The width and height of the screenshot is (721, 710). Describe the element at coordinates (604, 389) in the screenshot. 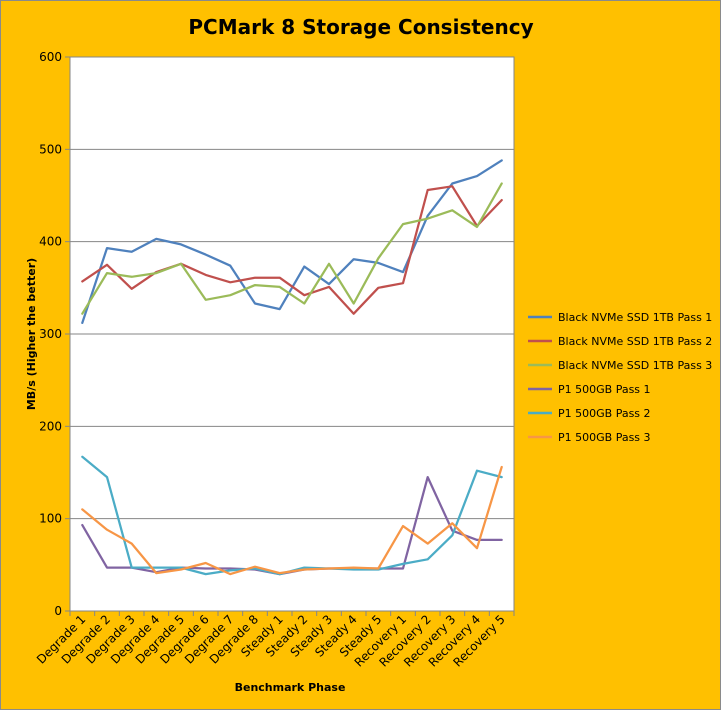

I see `legend-label-4: P1 500GB Pass 1` at that location.